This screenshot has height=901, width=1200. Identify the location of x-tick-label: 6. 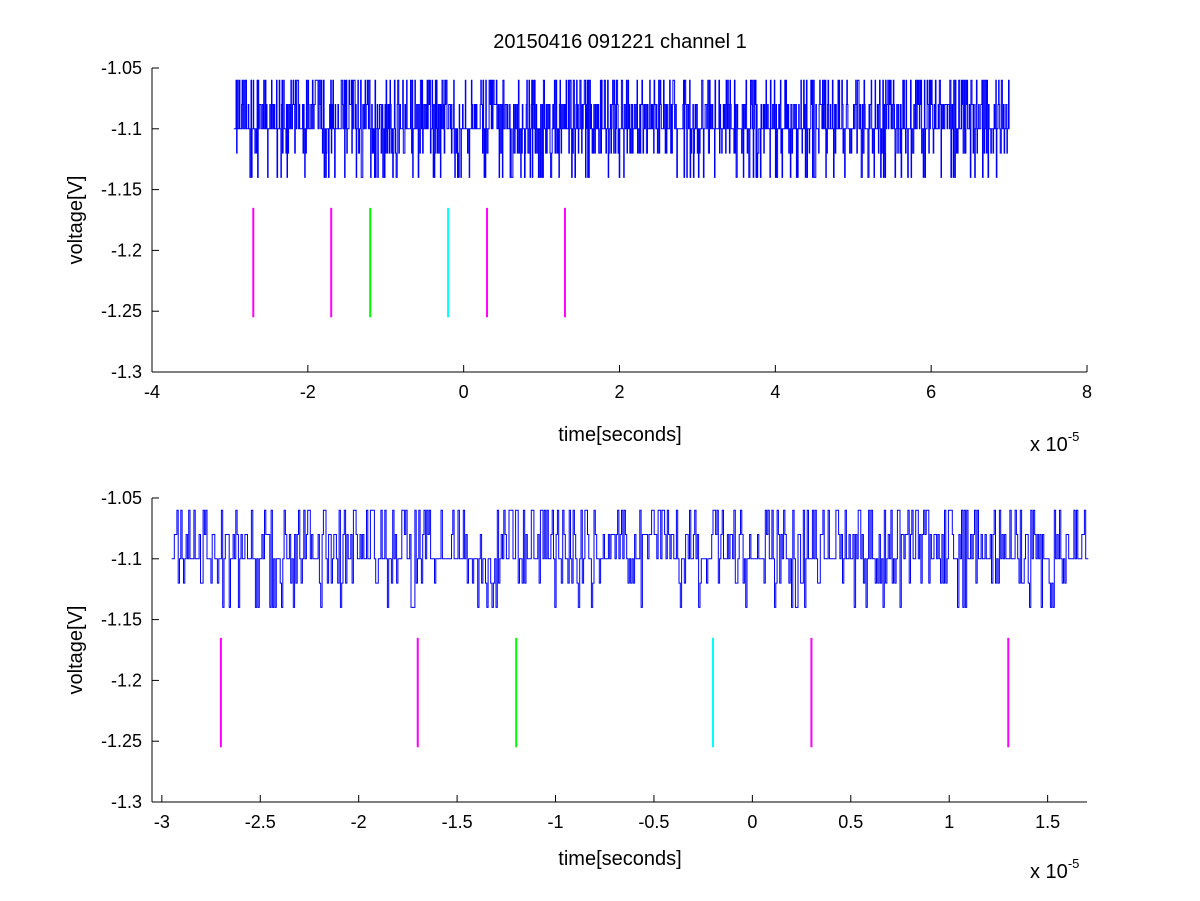
(931, 392).